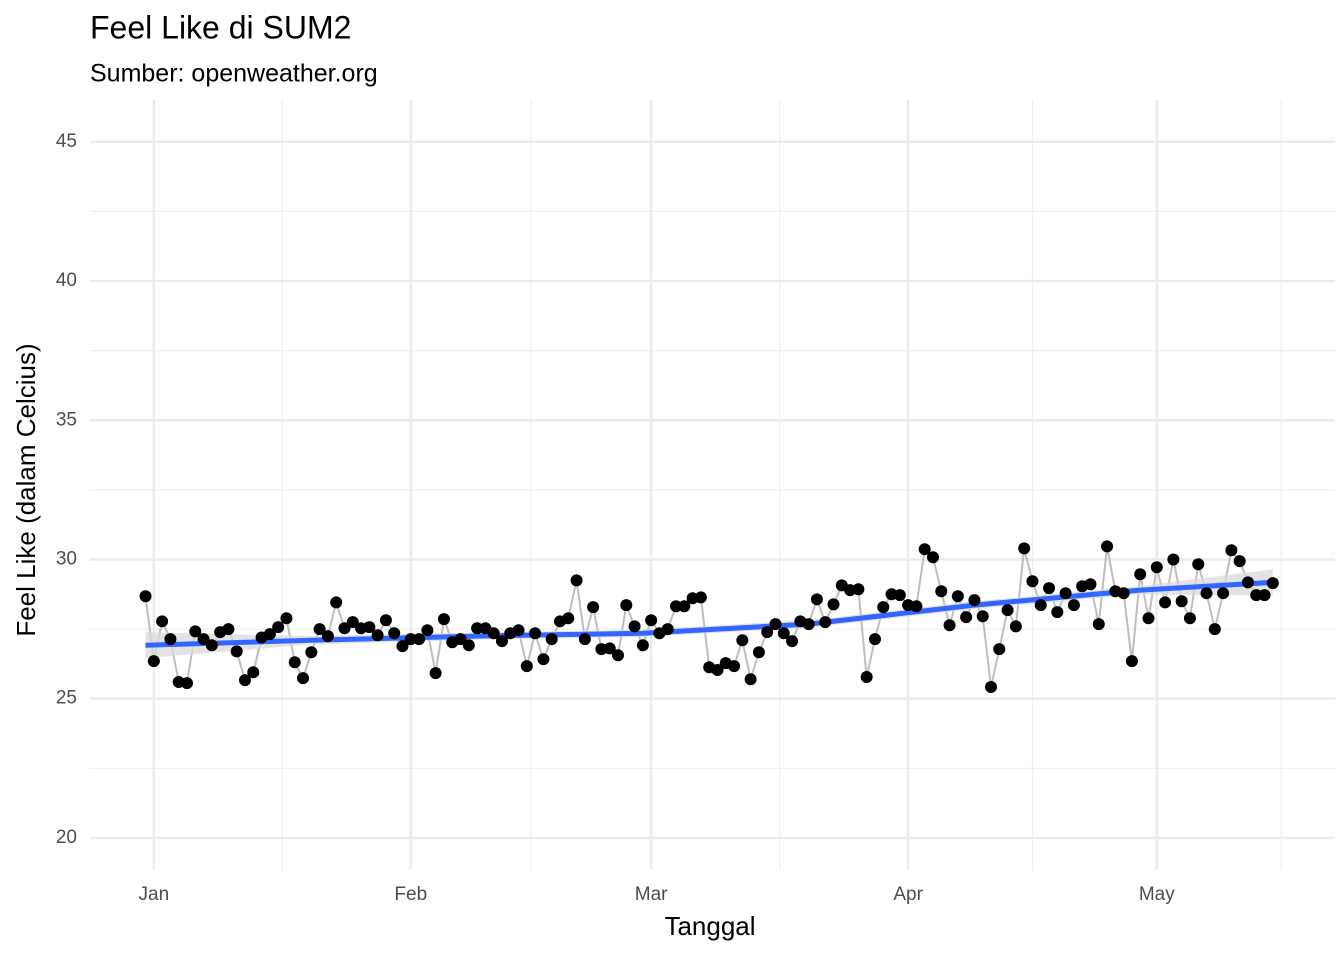 This screenshot has width=1344, height=960. Describe the element at coordinates (709, 613) in the screenshot. I see `smooth-line` at that location.